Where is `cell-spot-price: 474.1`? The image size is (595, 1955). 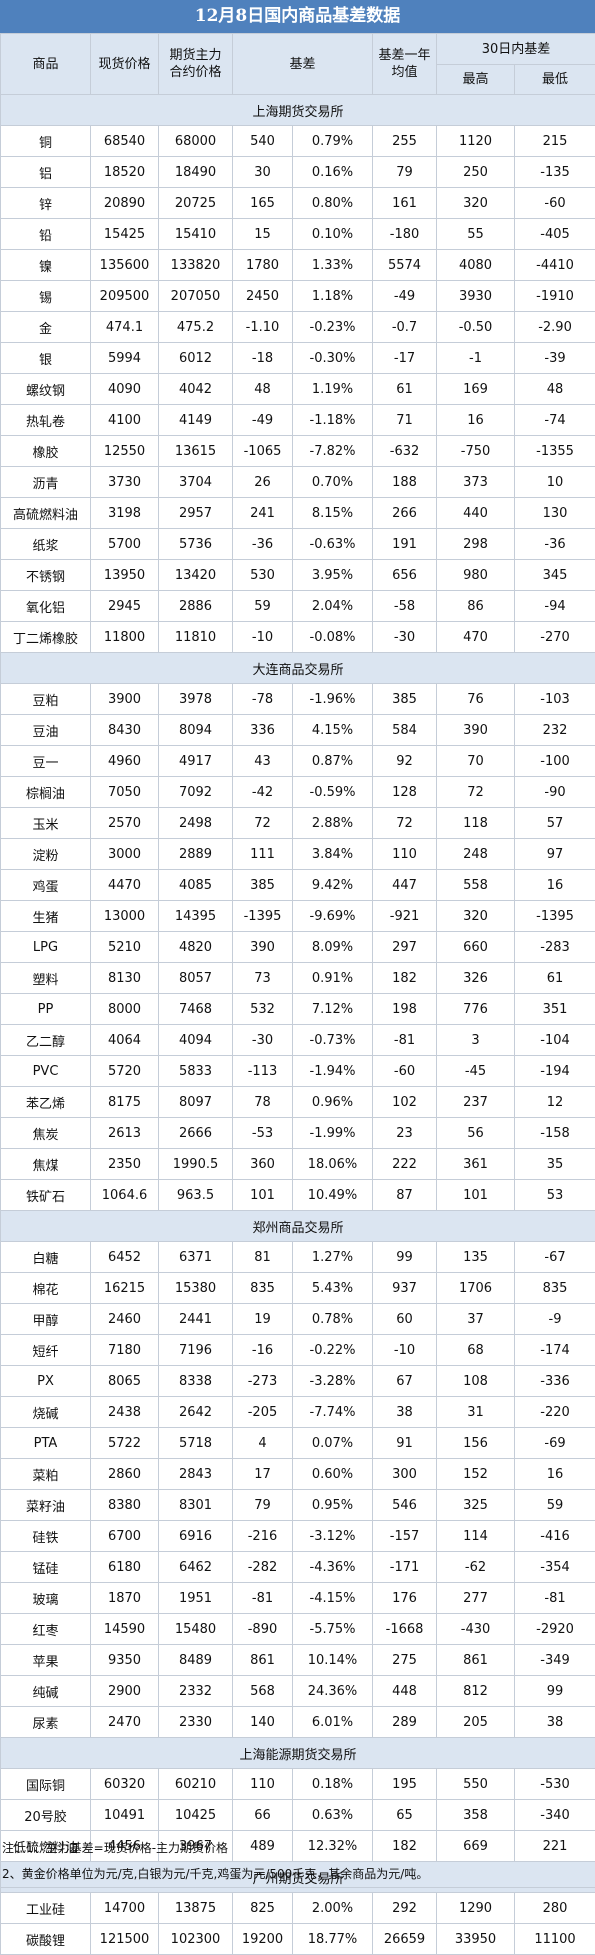
cell-spot-price: 474.1 is located at coordinates (125, 327).